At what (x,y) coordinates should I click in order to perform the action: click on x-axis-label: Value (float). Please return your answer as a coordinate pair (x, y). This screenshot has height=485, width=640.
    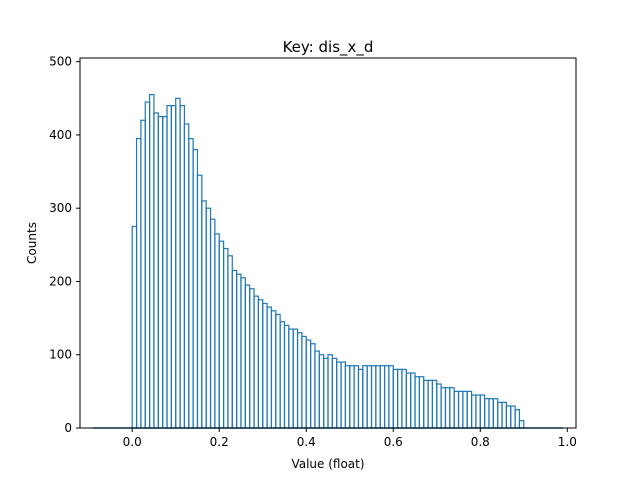
    Looking at the image, I should click on (327, 464).